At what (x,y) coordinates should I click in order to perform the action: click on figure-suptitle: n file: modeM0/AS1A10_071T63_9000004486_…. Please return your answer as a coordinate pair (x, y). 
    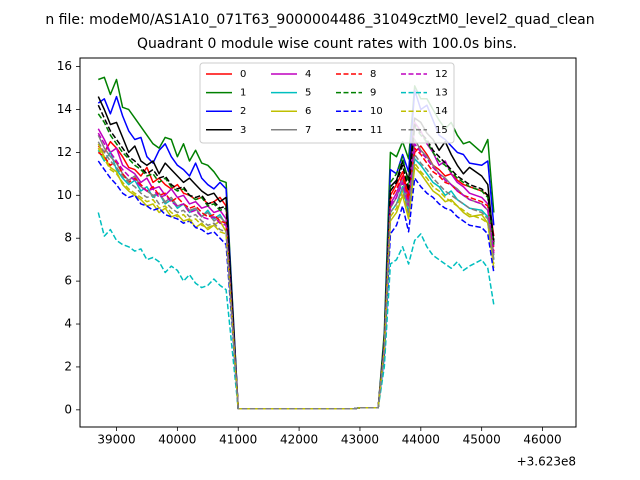
    Looking at the image, I should click on (319, 20).